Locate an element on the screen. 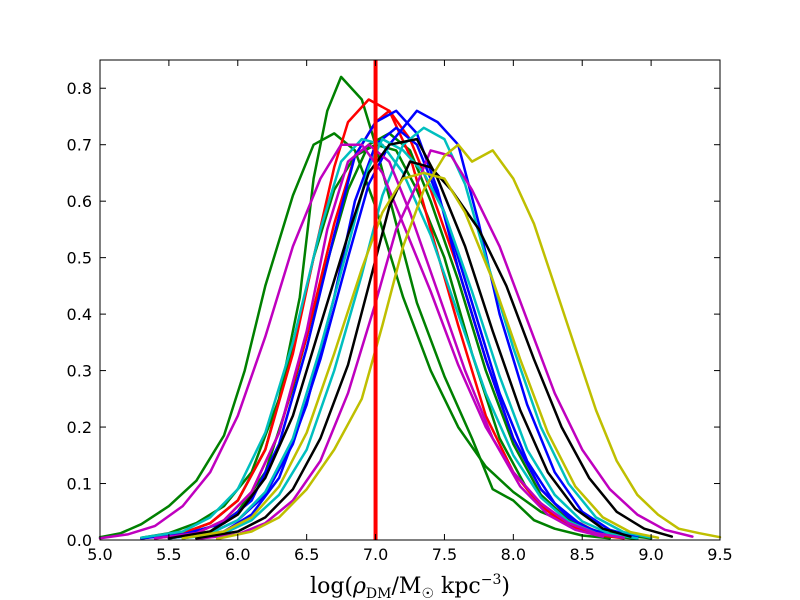 This screenshot has height=600, width=800. x-tick-label-3: 6.5 is located at coordinates (306, 554).